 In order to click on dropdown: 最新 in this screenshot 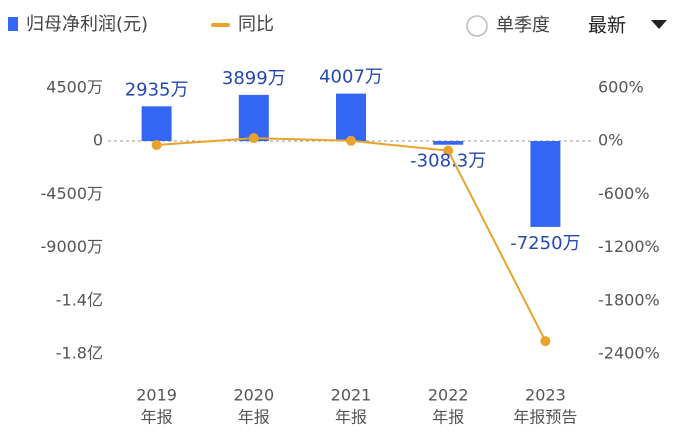, I will do `click(627, 26)`.